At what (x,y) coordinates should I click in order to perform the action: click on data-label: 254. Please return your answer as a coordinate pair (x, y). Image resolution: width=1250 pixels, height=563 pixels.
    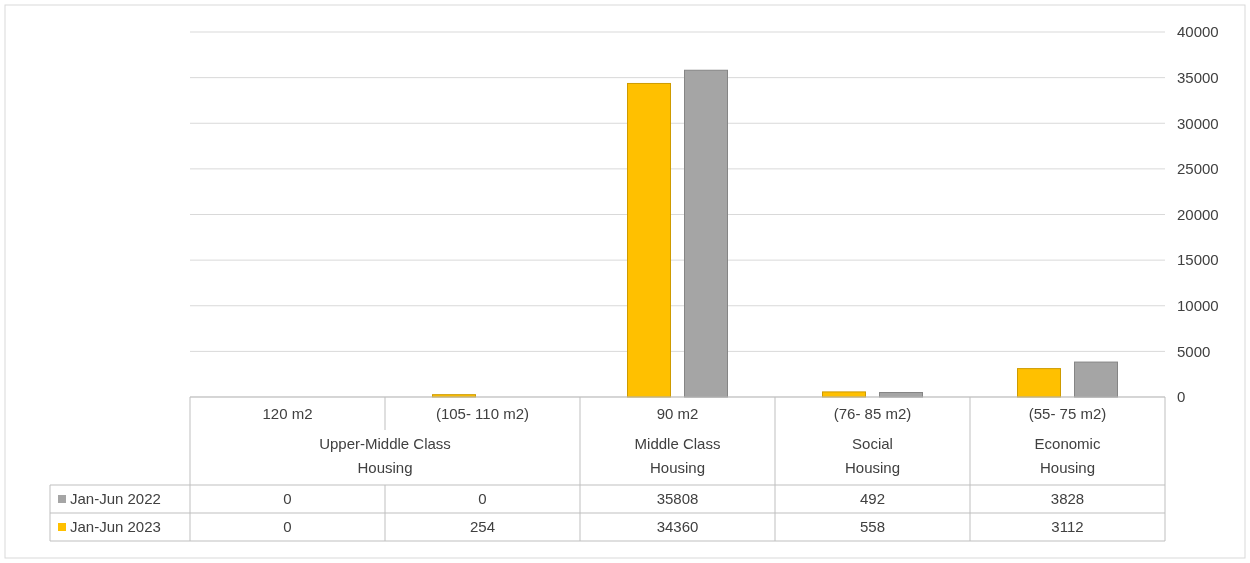
    Looking at the image, I should click on (482, 527).